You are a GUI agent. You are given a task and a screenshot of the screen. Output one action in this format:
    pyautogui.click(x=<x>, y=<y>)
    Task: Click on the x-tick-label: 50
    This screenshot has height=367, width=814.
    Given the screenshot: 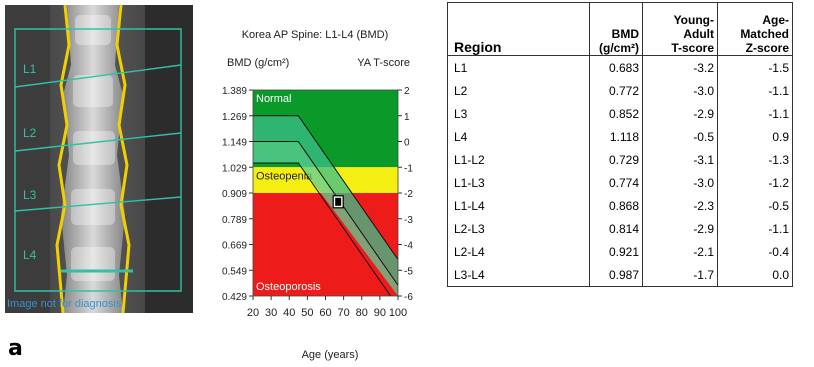 What is the action you would take?
    pyautogui.click(x=307, y=313)
    